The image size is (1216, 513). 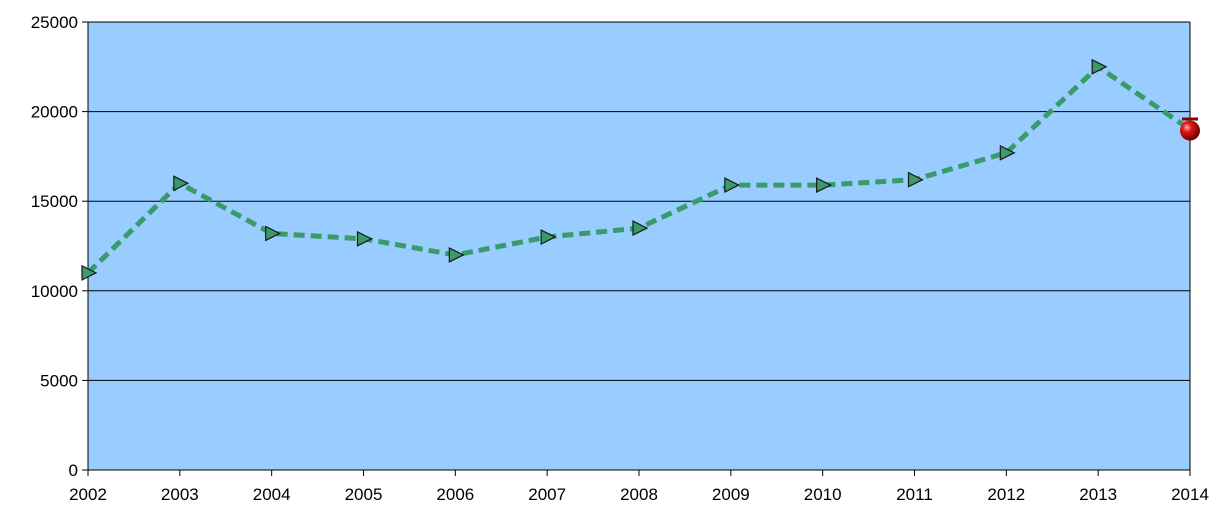 What do you see at coordinates (914, 494) in the screenshot?
I see `x-tick-label: 2011` at bounding box center [914, 494].